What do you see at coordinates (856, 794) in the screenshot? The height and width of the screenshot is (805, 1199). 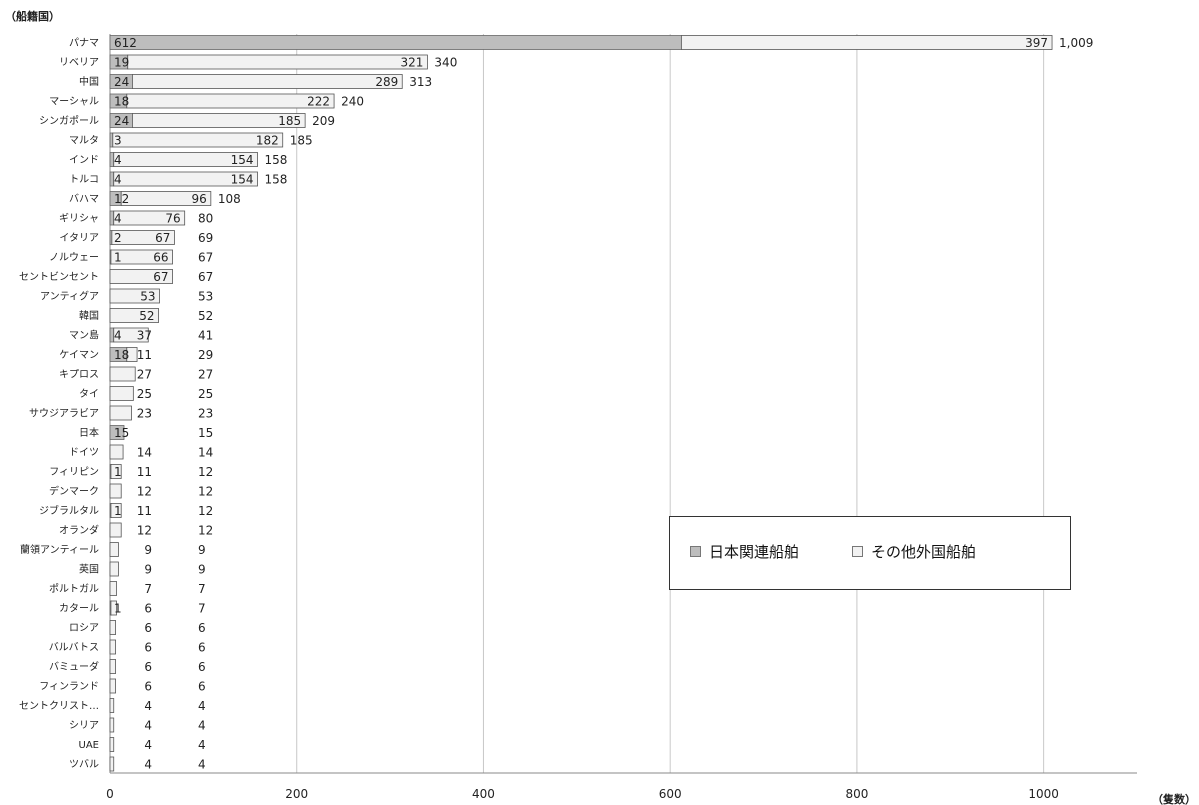 I see `x-tick-label: 800` at bounding box center [856, 794].